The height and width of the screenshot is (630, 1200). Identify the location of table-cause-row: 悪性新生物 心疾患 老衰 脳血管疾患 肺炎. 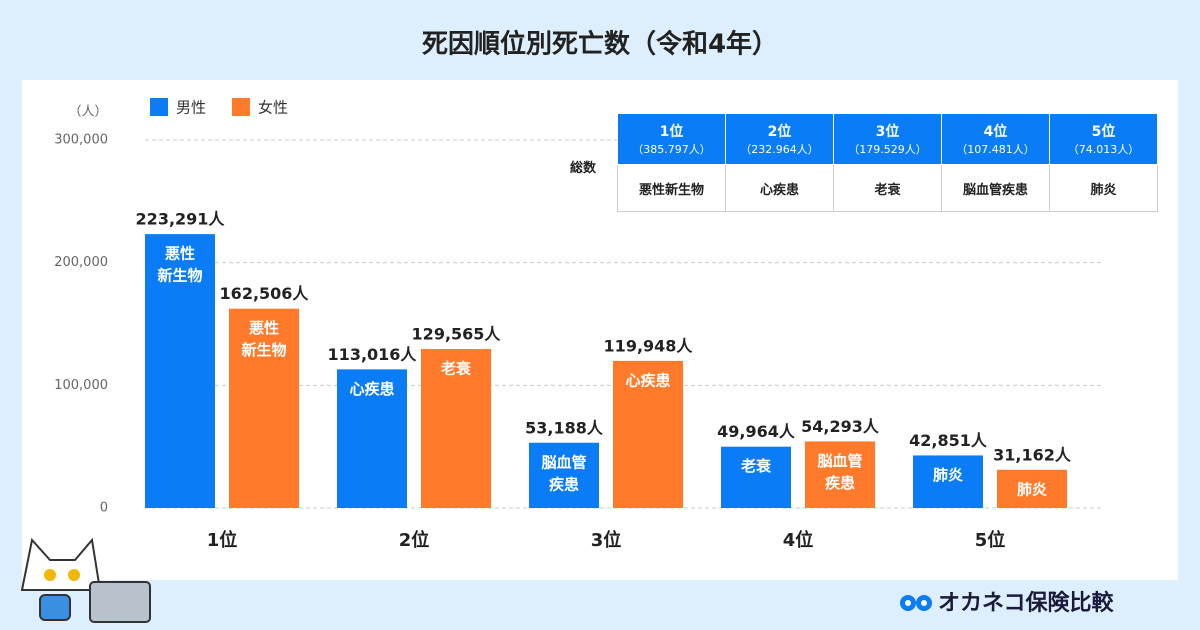
(887, 188).